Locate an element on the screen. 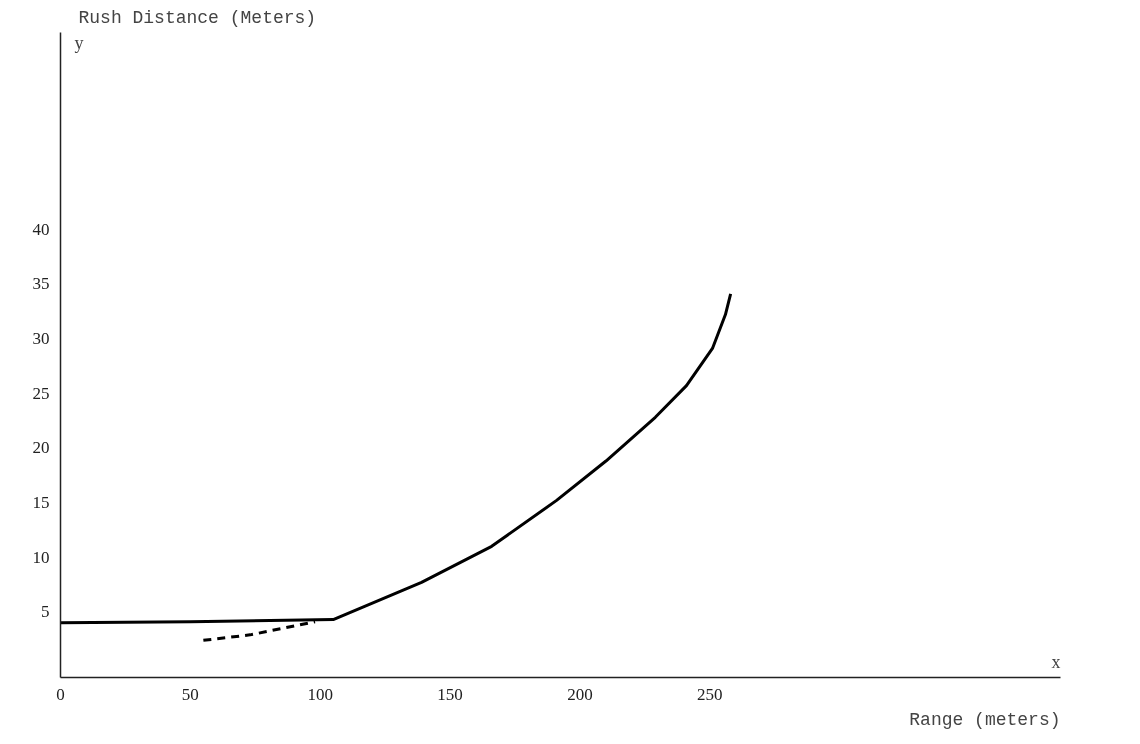  annotation: x is located at coordinates (1056, 661).